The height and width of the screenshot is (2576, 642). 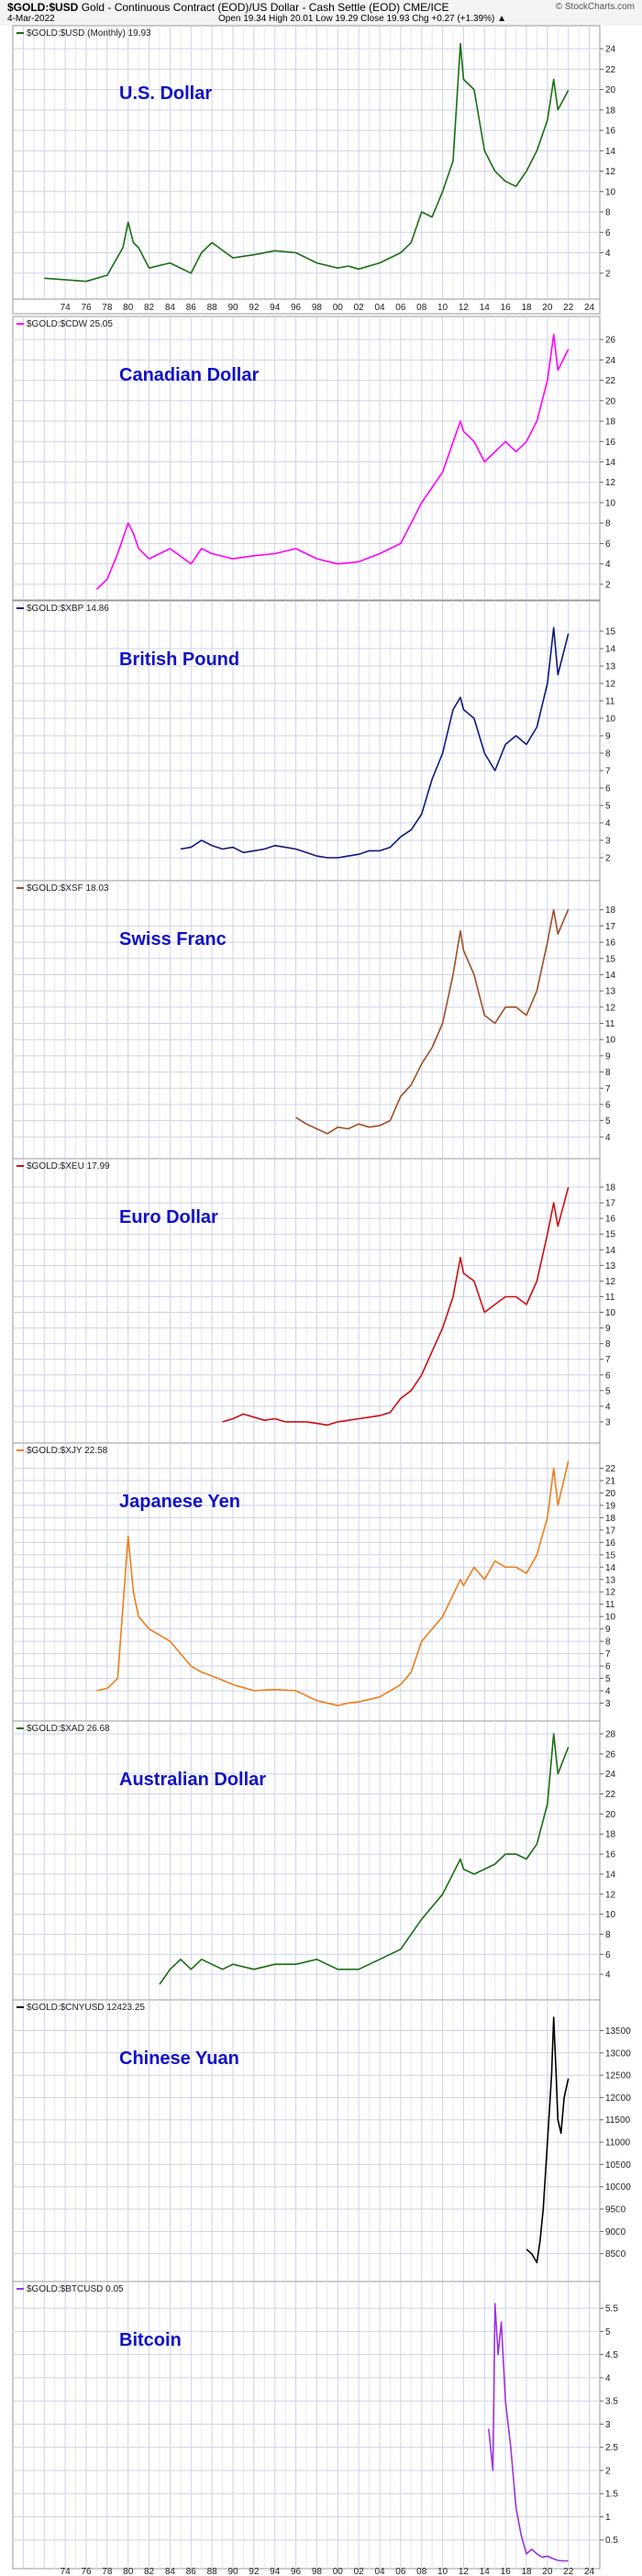 I want to click on x-tick-label: 06, so click(x=400, y=308).